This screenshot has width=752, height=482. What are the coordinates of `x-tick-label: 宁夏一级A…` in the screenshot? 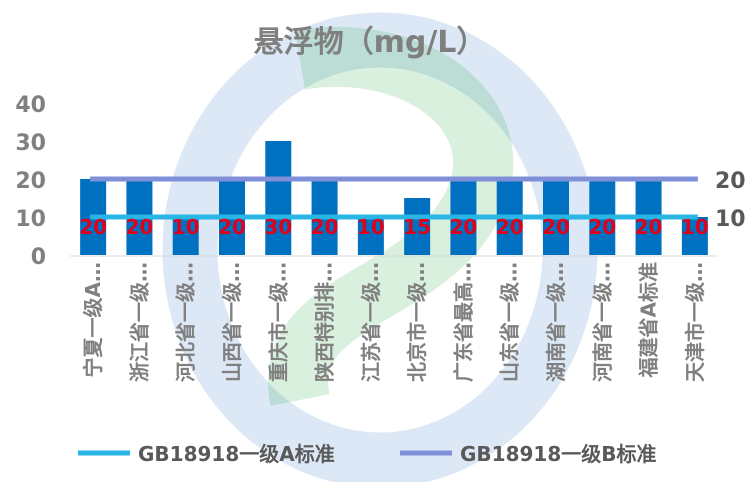 It's located at (93, 319).